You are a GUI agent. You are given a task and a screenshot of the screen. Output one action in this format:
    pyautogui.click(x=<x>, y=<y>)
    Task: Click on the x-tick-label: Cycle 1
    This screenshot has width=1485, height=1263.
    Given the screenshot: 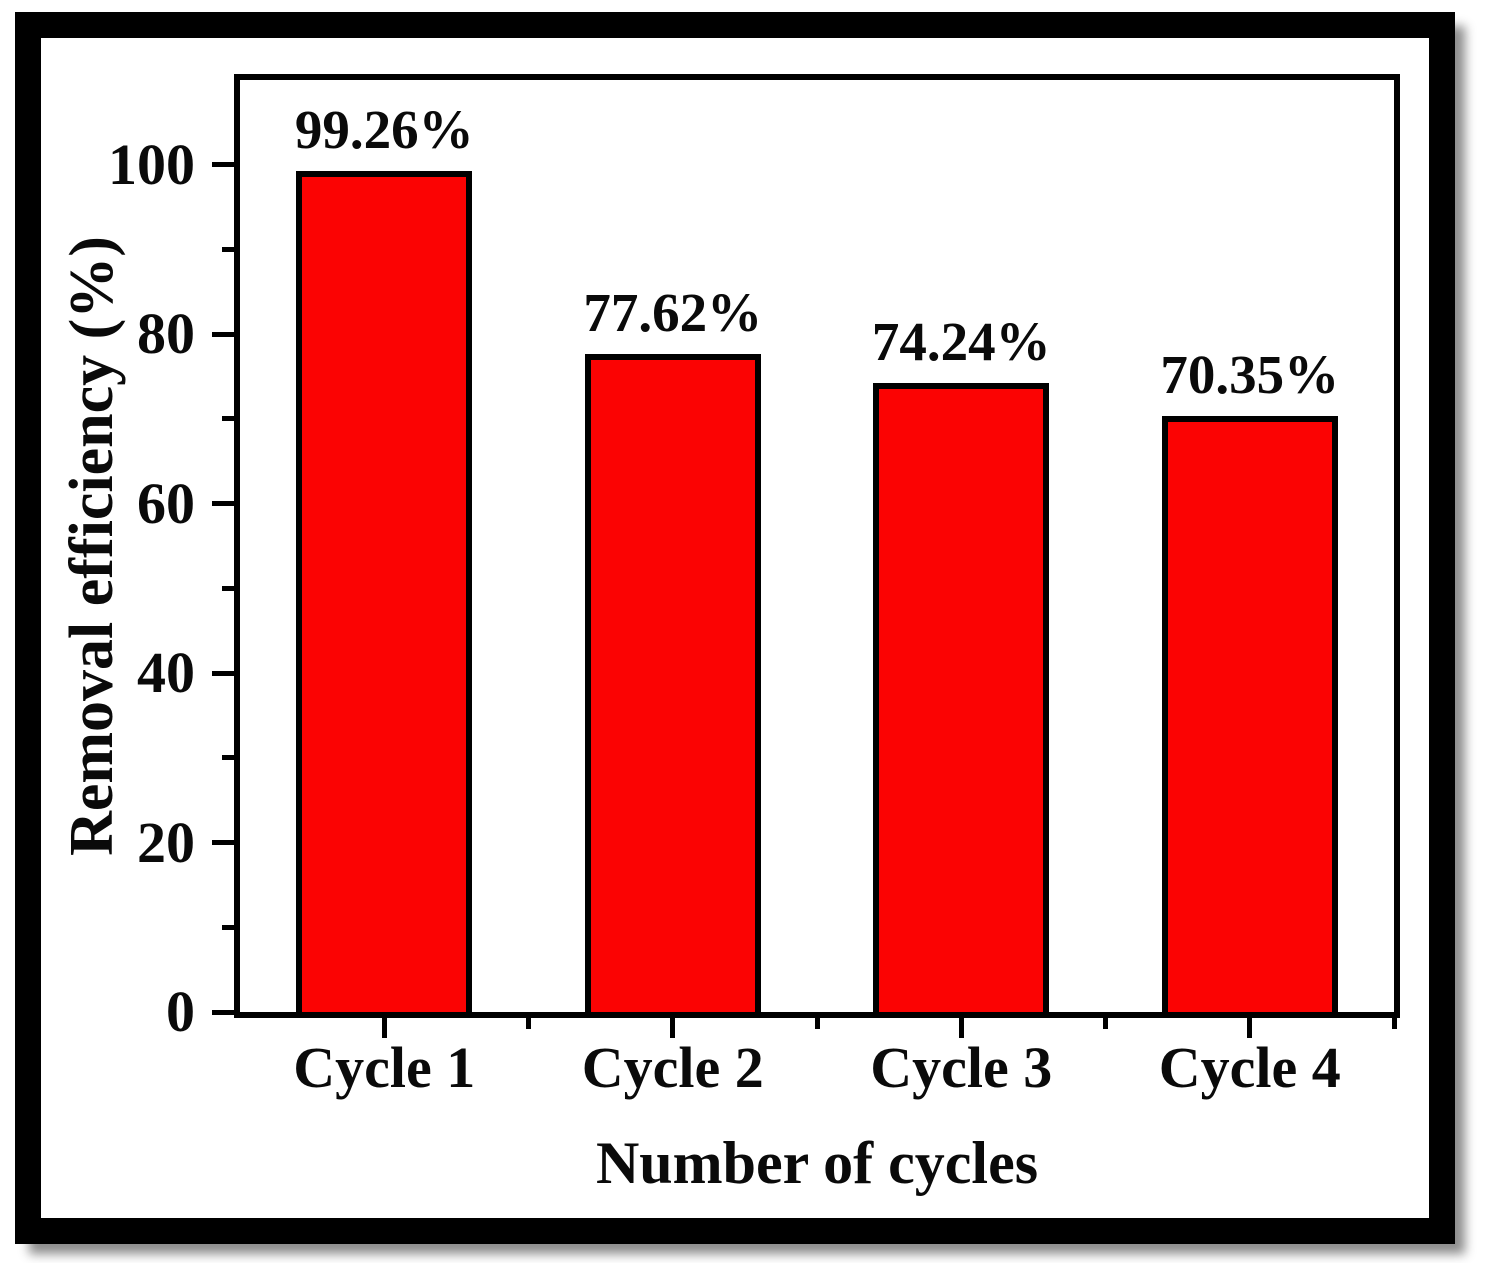 What is the action you would take?
    pyautogui.click(x=384, y=1067)
    